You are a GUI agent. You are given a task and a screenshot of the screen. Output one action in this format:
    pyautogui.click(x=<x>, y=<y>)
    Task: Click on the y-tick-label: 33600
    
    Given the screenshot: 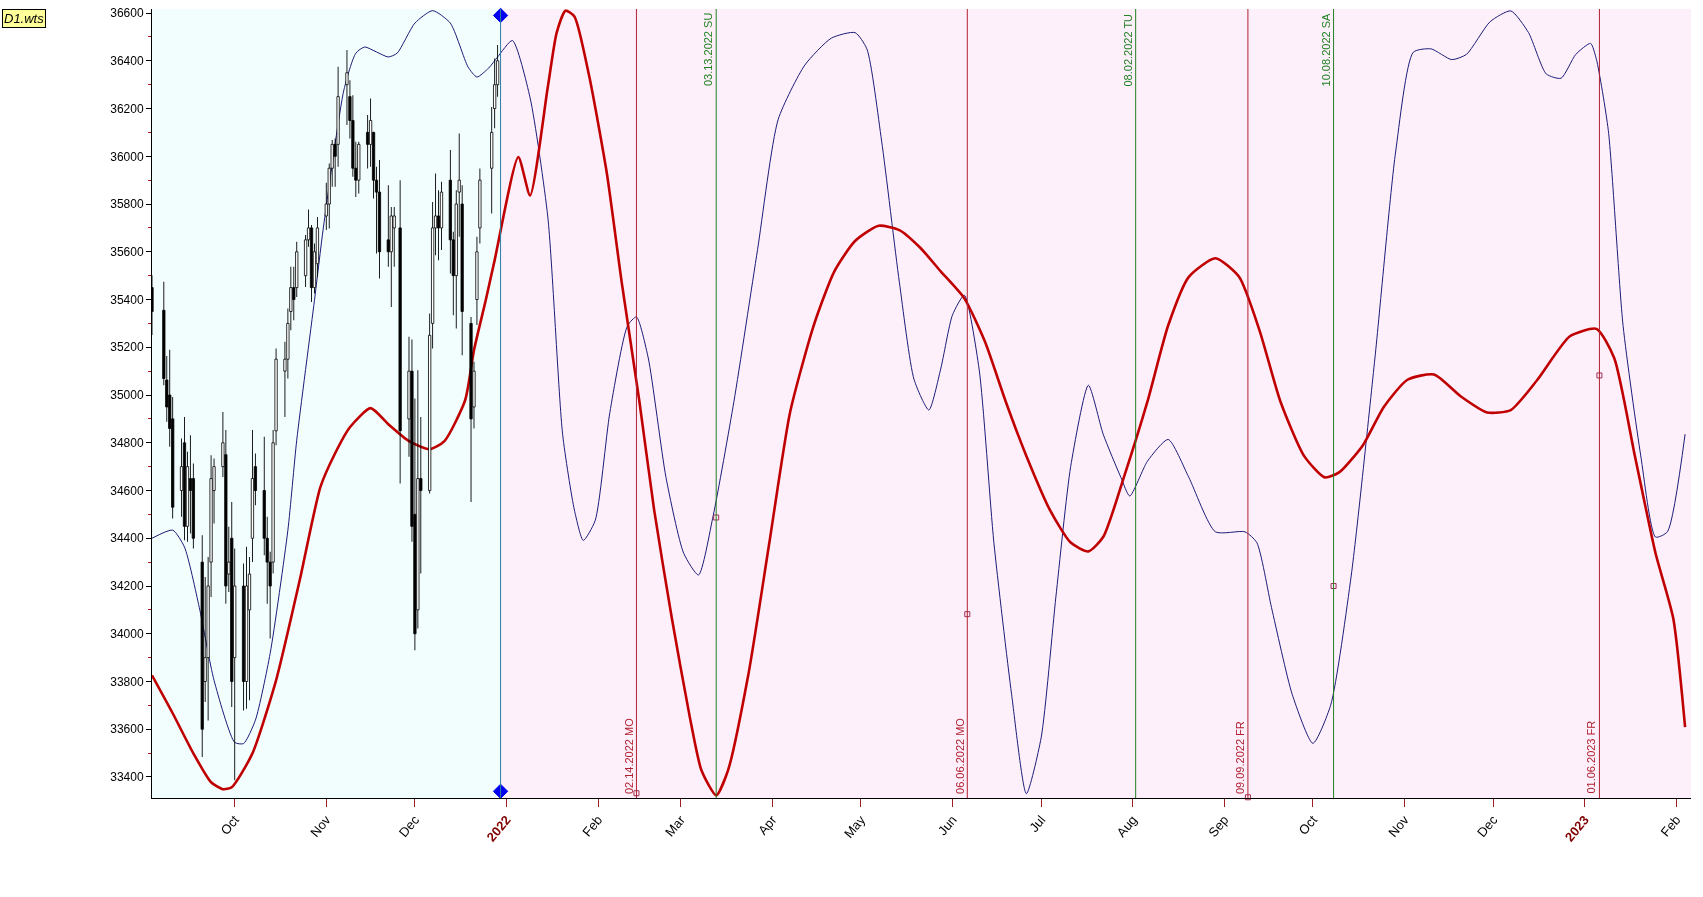 What is the action you would take?
    pyautogui.click(x=127, y=729)
    